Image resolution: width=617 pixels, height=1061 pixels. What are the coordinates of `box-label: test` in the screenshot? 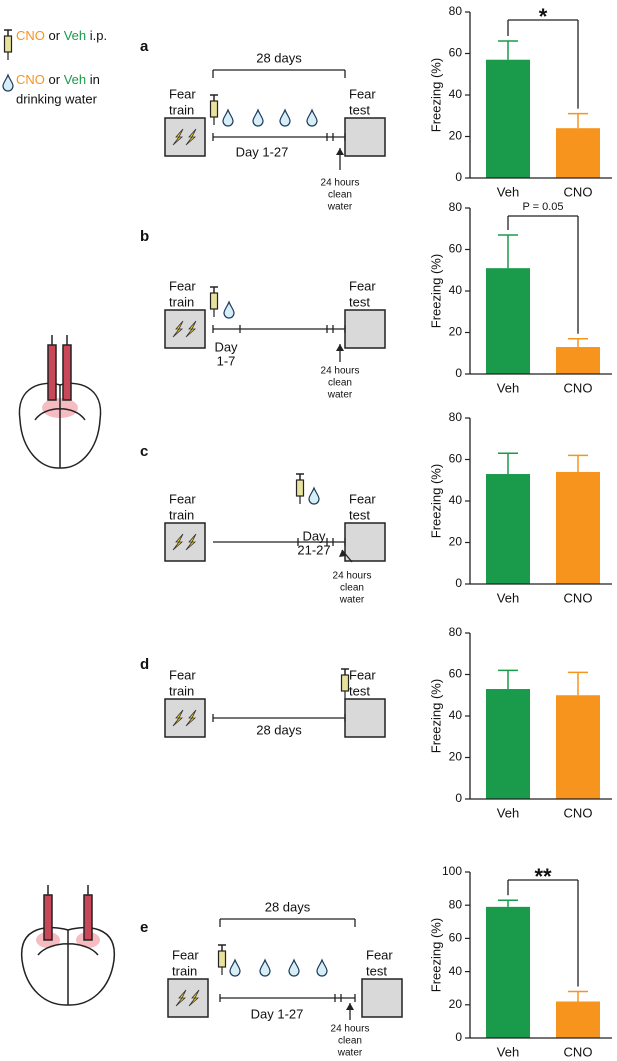 It's located at (359, 109).